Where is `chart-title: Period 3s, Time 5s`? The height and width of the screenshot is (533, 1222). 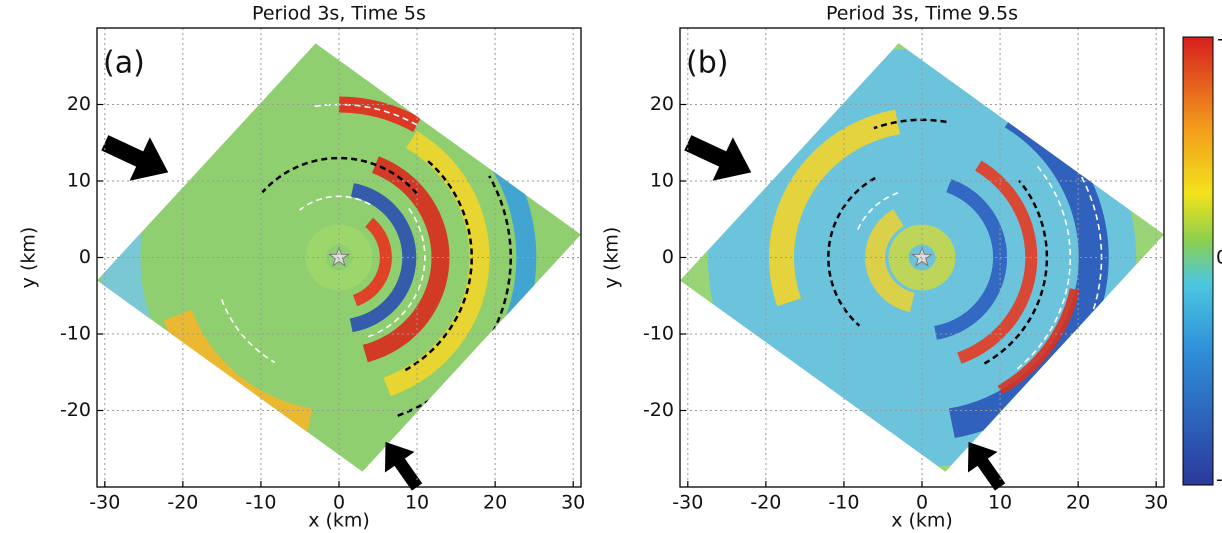
chart-title: Period 3s, Time 5s is located at coordinates (339, 14).